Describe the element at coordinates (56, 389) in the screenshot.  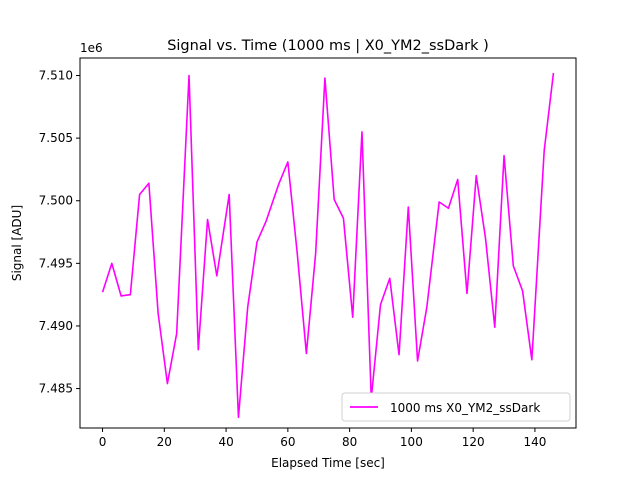
I see `y-tick-label: 7.485` at that location.